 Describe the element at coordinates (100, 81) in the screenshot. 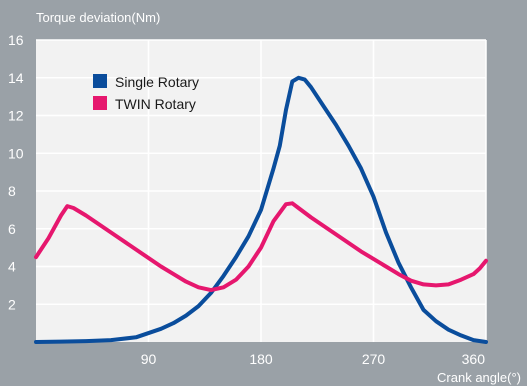

I see `legend-swatch-single-rotary` at that location.